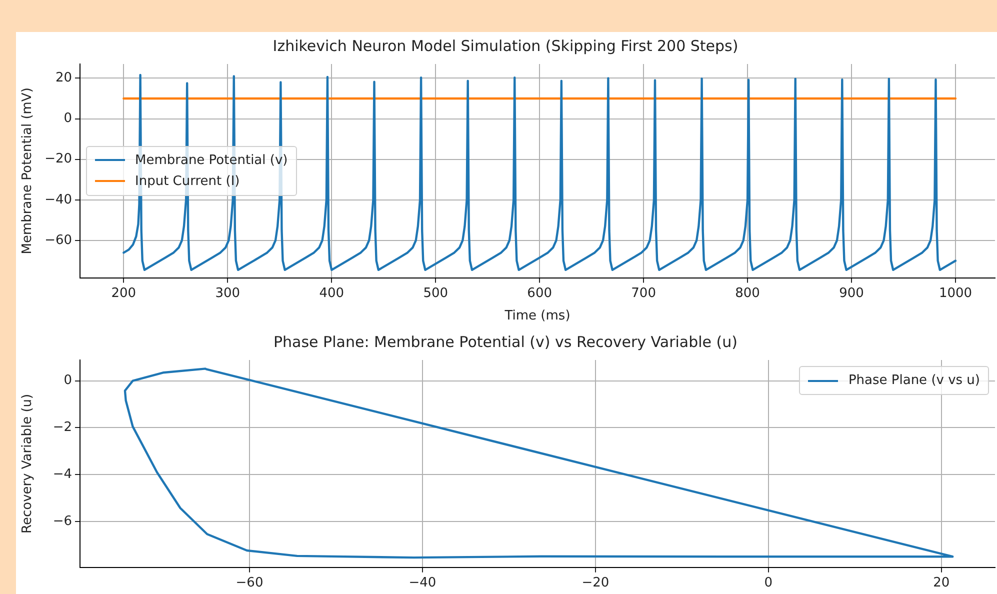 Image resolution: width=997 pixels, height=594 pixels. Describe the element at coordinates (914, 380) in the screenshot. I see `legend-label: Phase Plane (v vs u)` at that location.